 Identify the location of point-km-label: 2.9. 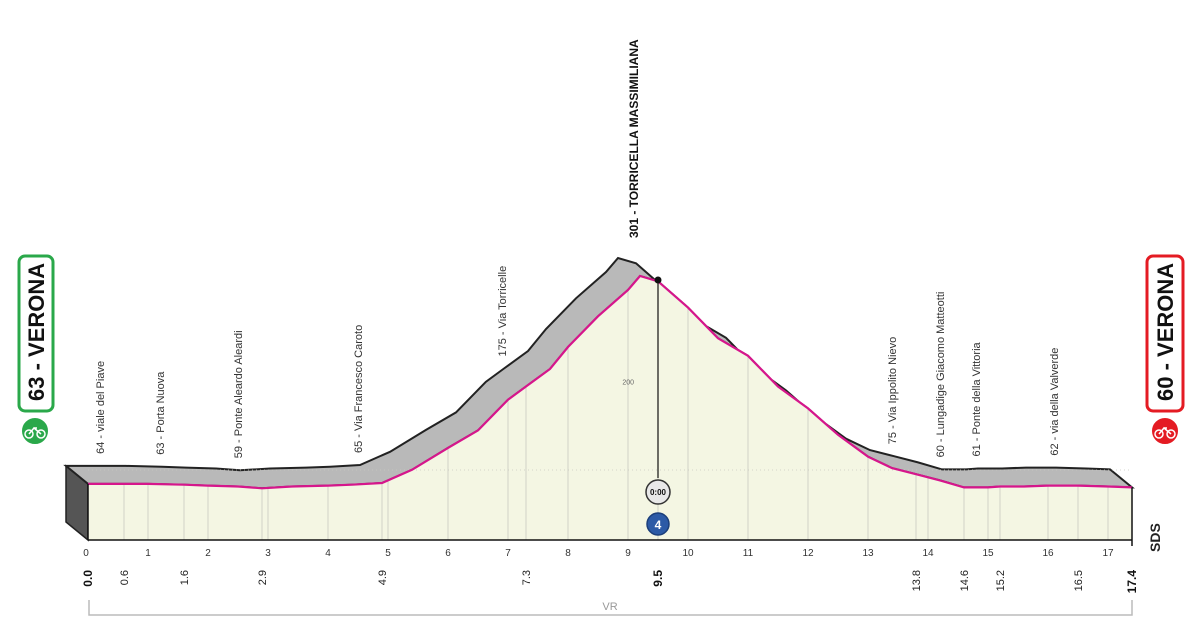
(263, 577).